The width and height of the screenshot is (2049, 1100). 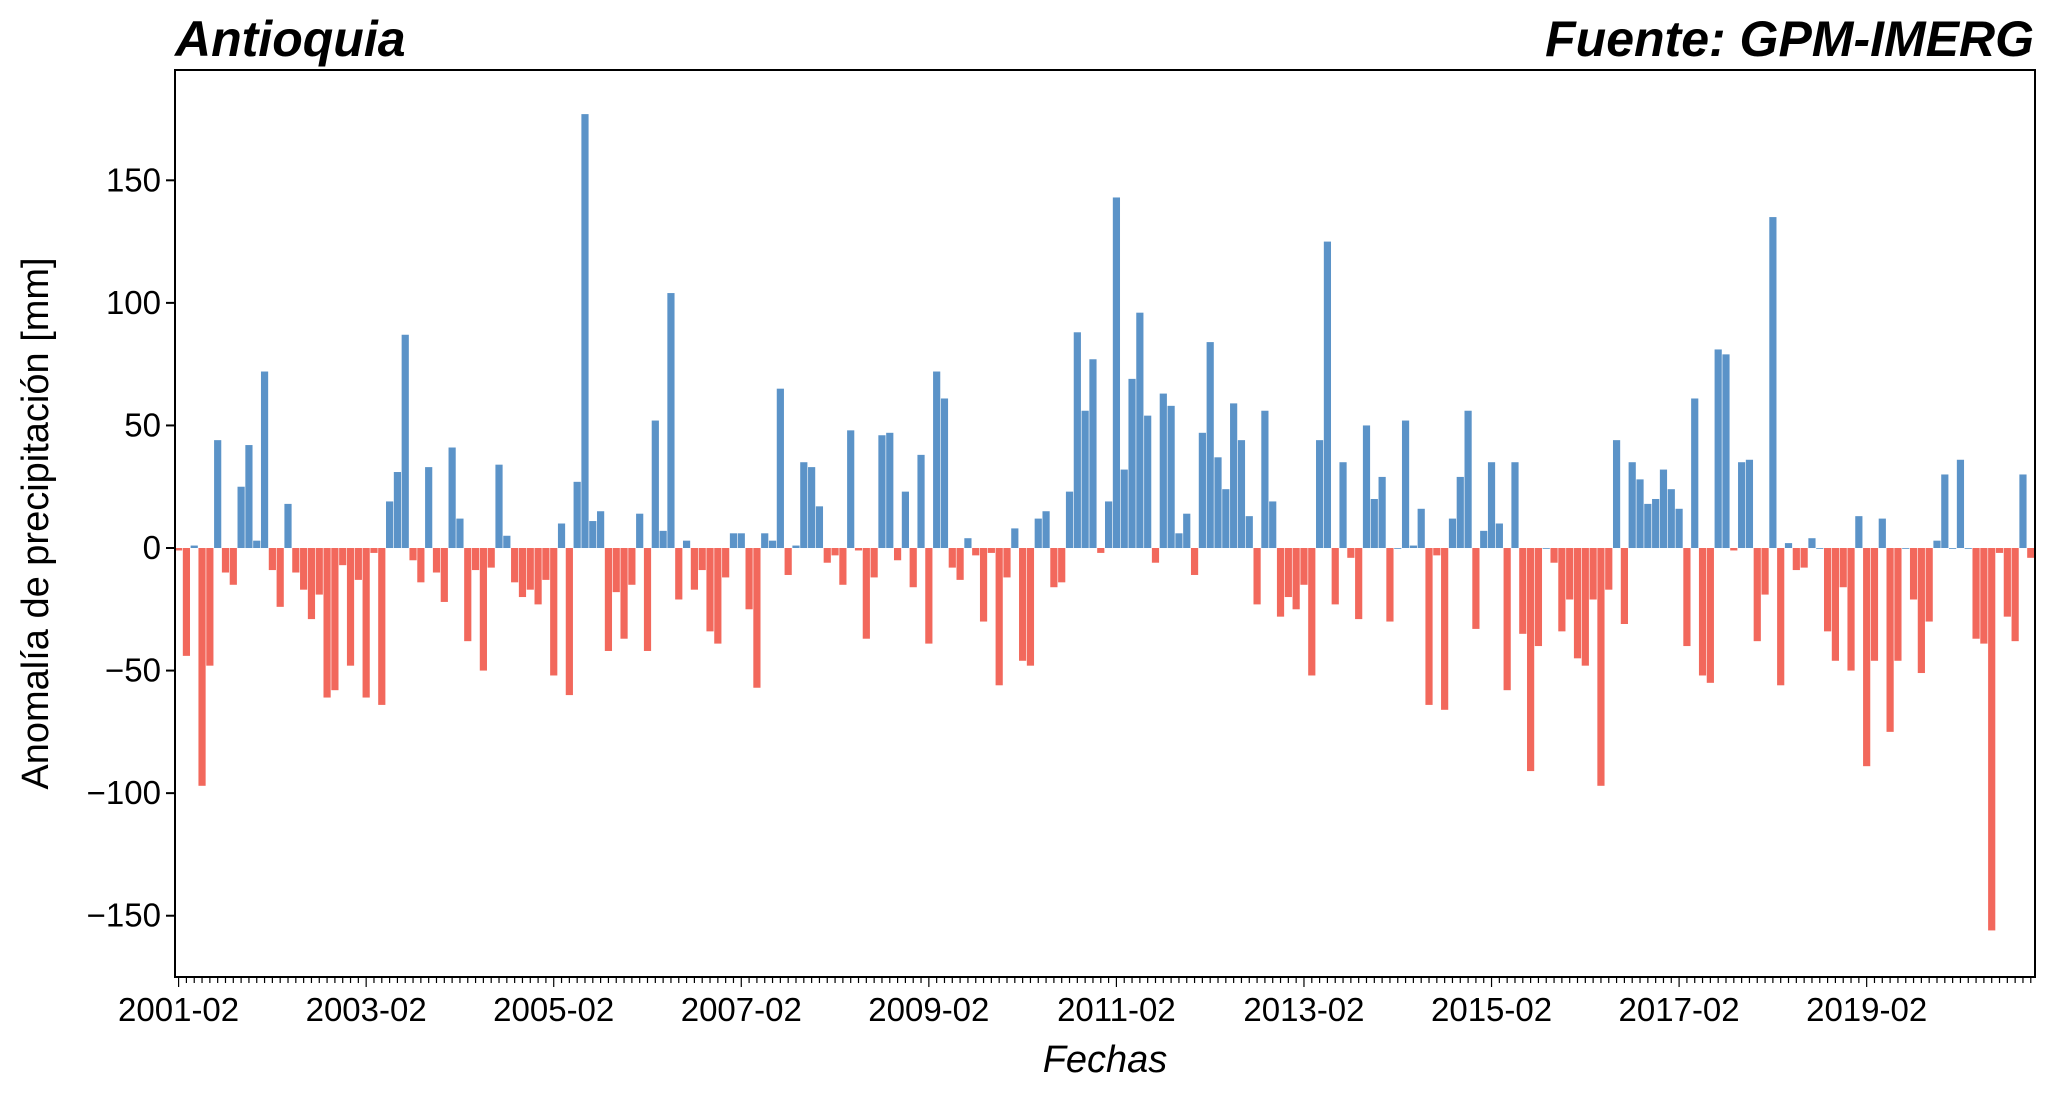 What do you see at coordinates (1303, 1009) in the screenshot?
I see `x-tick-label: 2013-02` at bounding box center [1303, 1009].